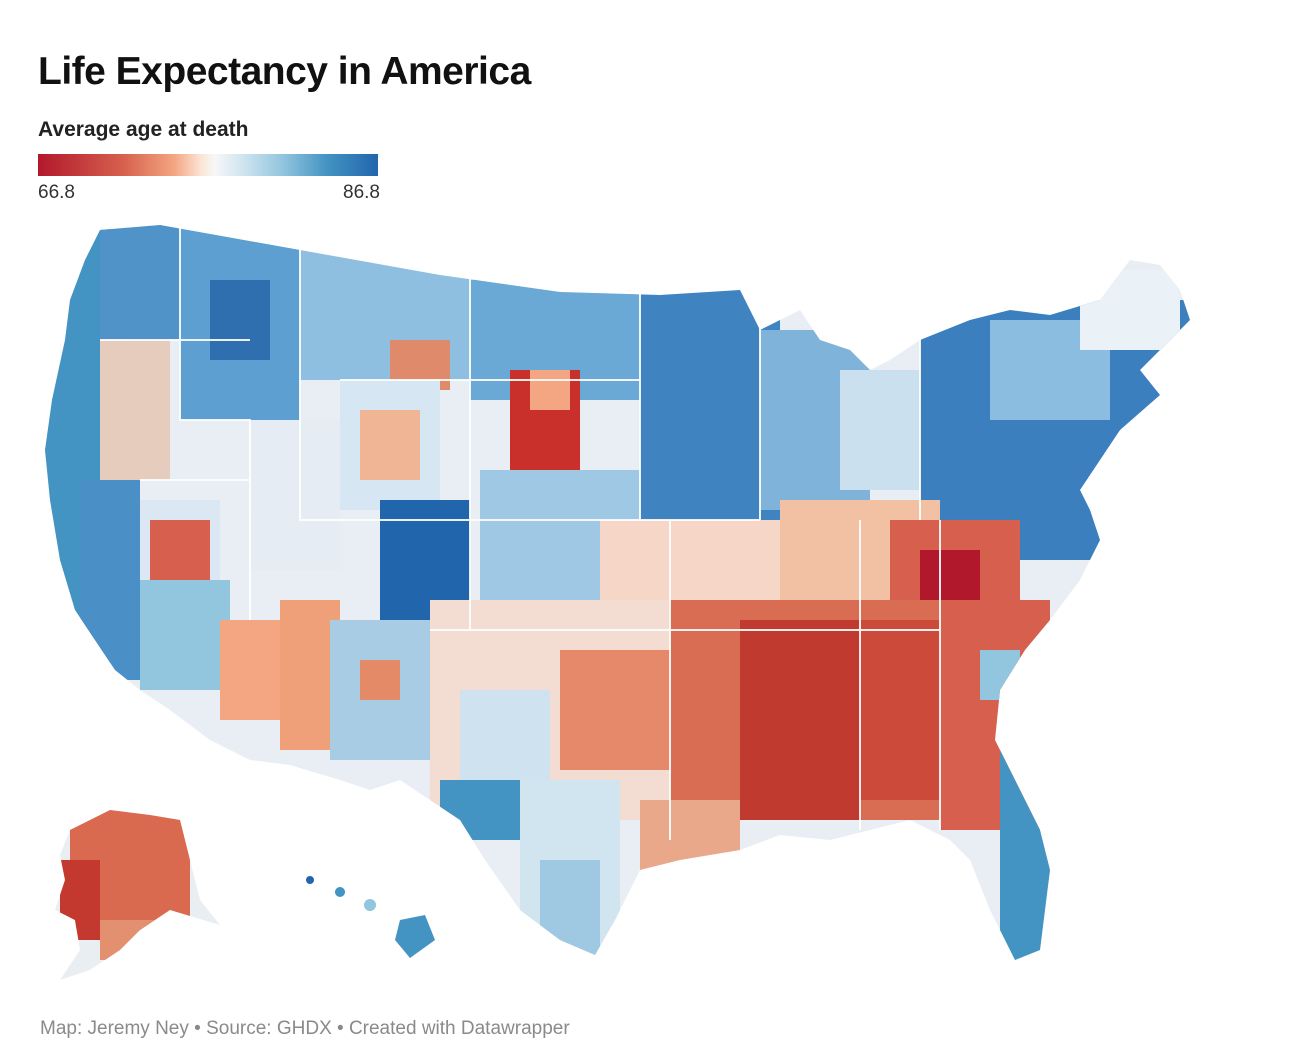  I want to click on alaska-counties, so click(137, 895).